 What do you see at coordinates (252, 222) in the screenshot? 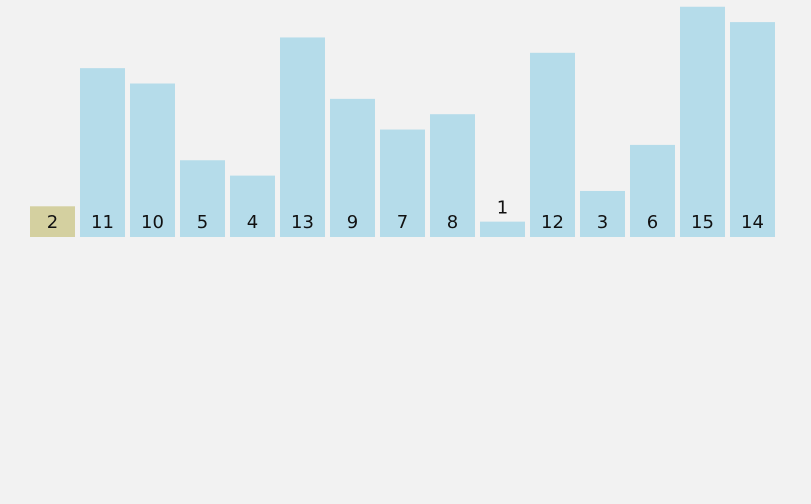
I see `bar-value-label: 4` at bounding box center [252, 222].